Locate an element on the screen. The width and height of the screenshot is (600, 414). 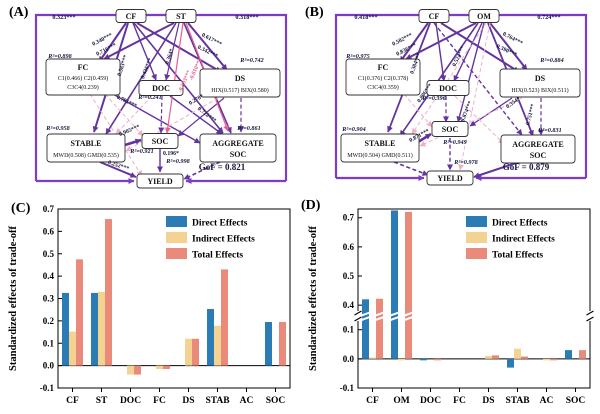
sem-coef-label: GoF = 0.821 is located at coordinates (222, 167).